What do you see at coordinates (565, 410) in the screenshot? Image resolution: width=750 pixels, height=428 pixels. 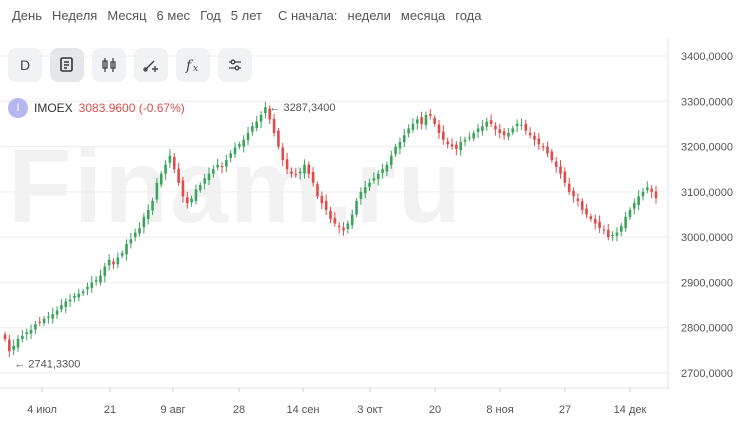 I see `x-tick-label: 27` at bounding box center [565, 410].